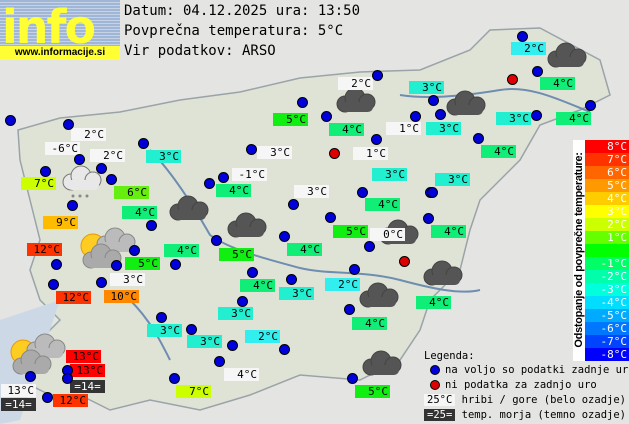  I want to click on scale-step, so click(607, 250).